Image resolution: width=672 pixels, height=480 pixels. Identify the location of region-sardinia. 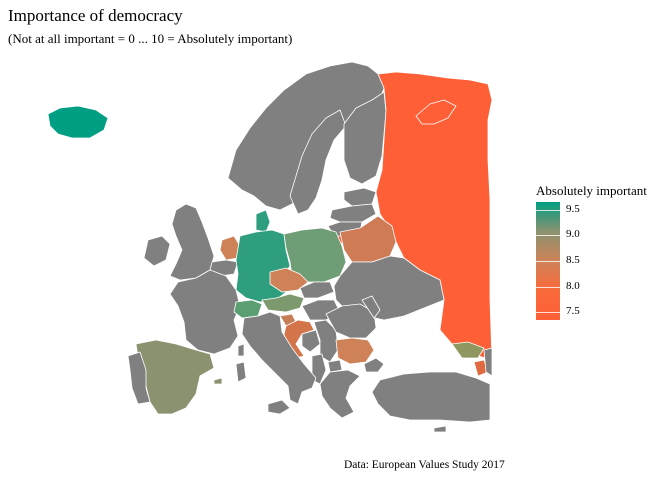
(241, 372).